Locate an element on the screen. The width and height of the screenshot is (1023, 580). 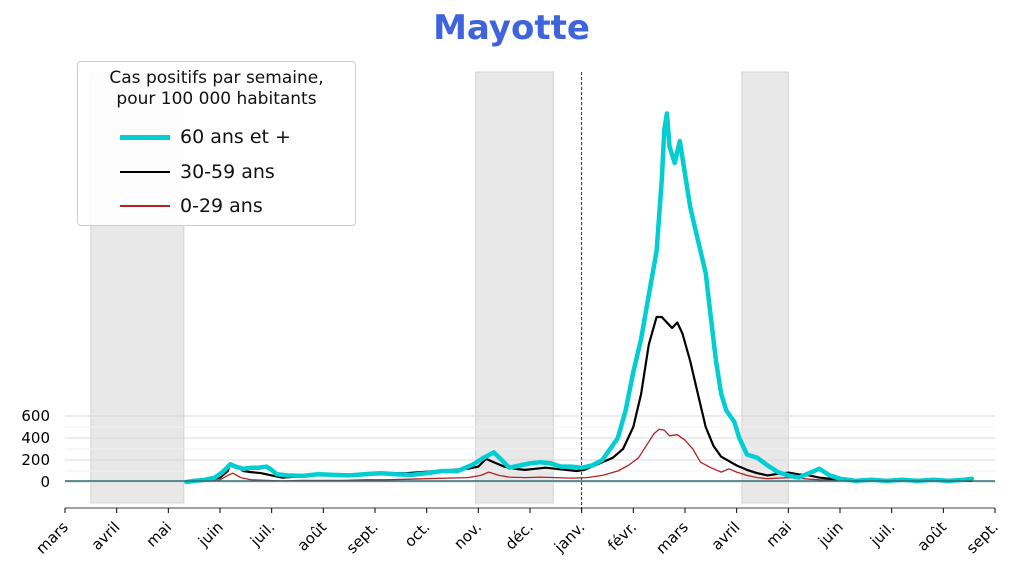
legend-title-line1: Cas positifs par semaine, is located at coordinates (216, 78).